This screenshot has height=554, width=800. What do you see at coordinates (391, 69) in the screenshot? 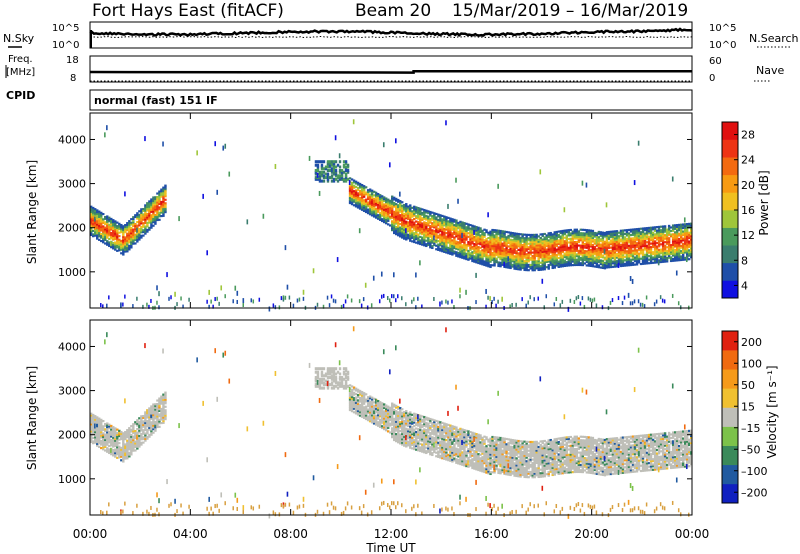
I see `freq-strip` at bounding box center [391, 69].